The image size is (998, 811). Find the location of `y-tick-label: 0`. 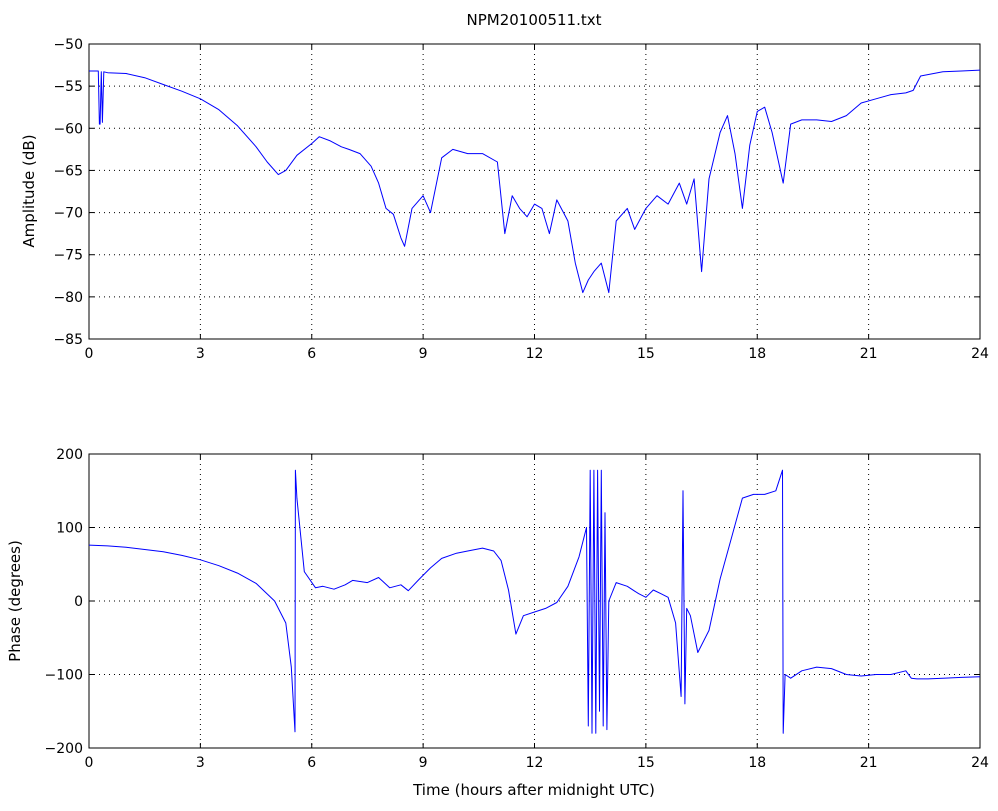

y-tick-label: 0 is located at coordinates (78, 602).